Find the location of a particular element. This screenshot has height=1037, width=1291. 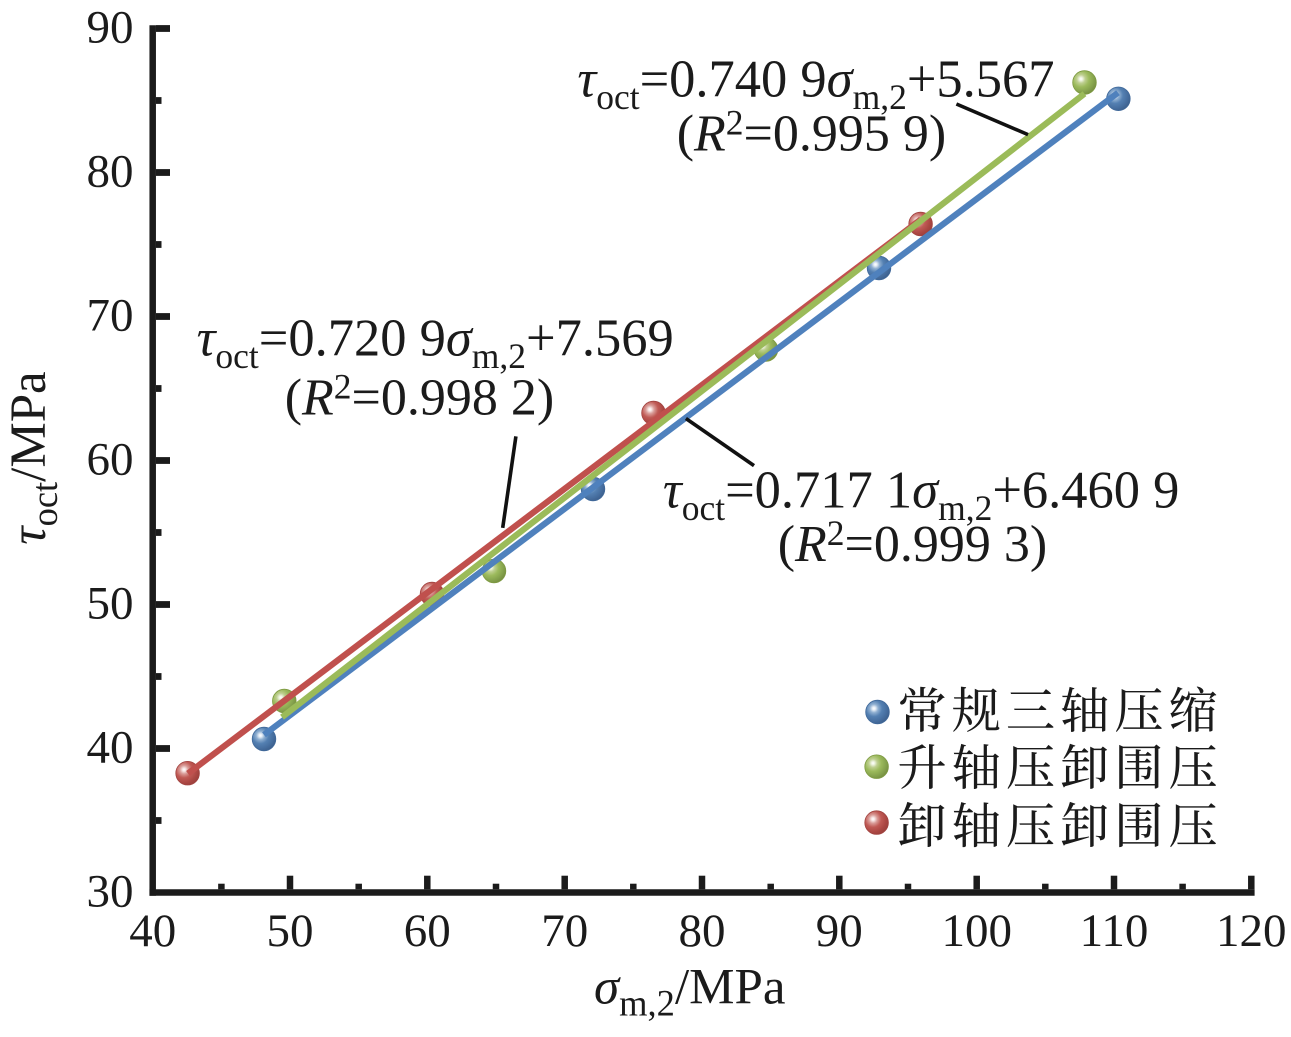

svg-text: τoct=0.720 9σm,2+7.569 is located at coordinates (435, 342).